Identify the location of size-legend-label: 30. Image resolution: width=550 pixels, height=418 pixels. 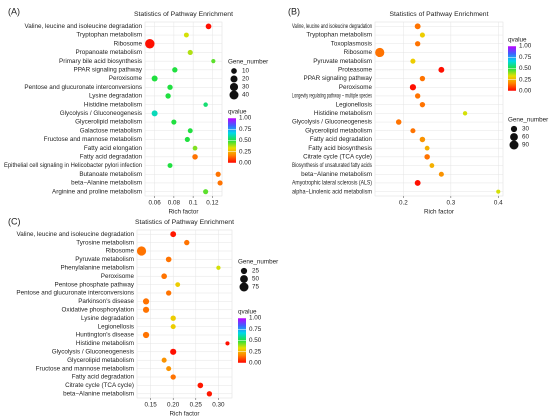
(246, 87).